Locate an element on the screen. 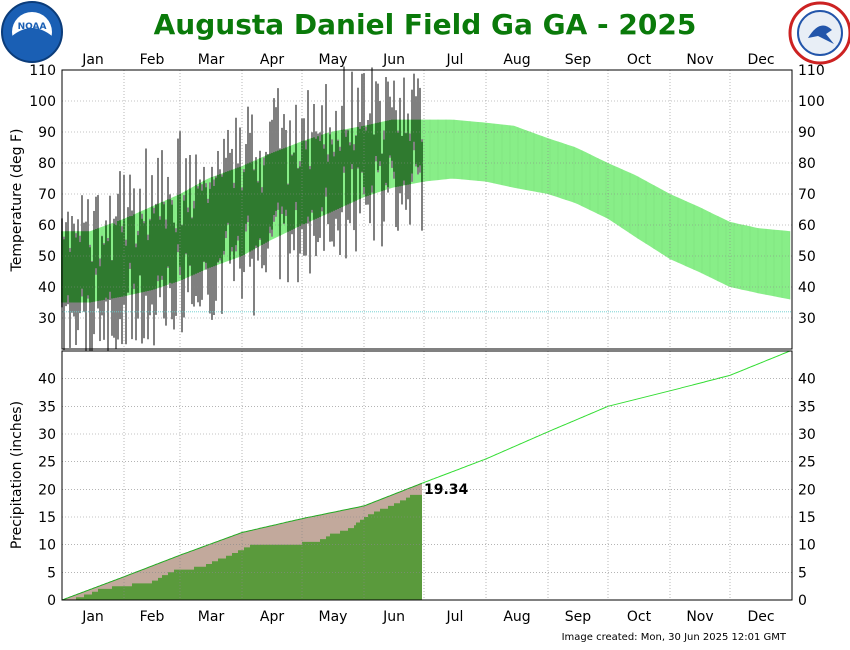  temperature-tick-label-right: 70 is located at coordinates (807, 195).